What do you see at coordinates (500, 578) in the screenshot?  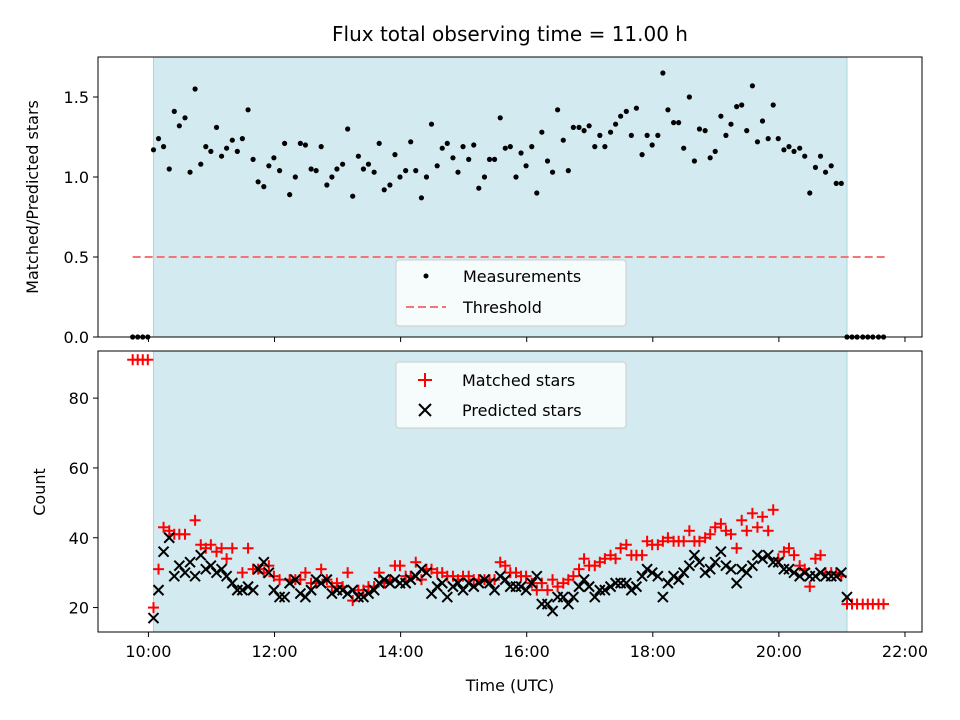 I see `predicted-stars-points` at bounding box center [500, 578].